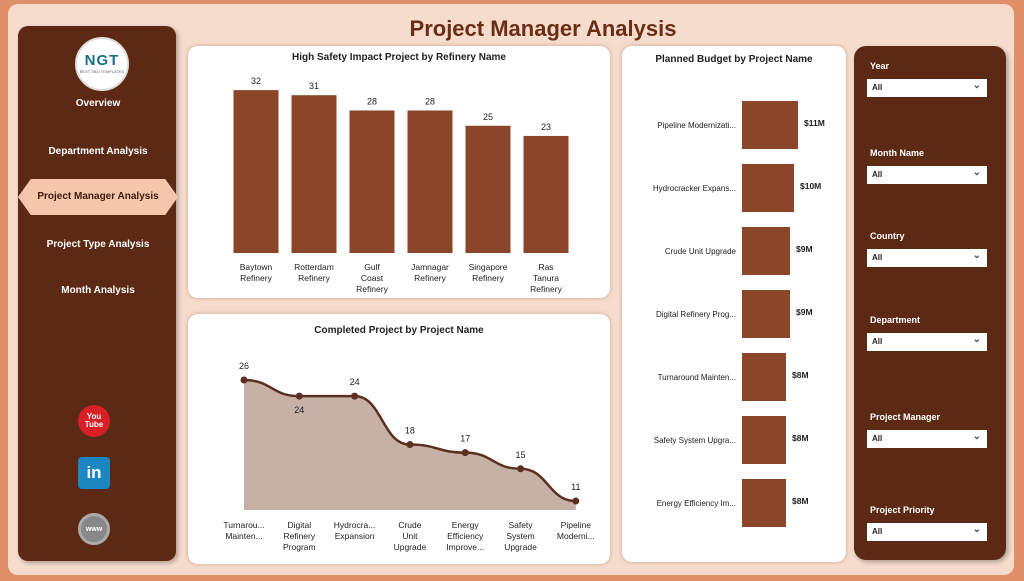 The width and height of the screenshot is (1024, 581). What do you see at coordinates (430, 272) in the screenshot?
I see `x-tick-label: Jamnagar Refinery` at bounding box center [430, 272].